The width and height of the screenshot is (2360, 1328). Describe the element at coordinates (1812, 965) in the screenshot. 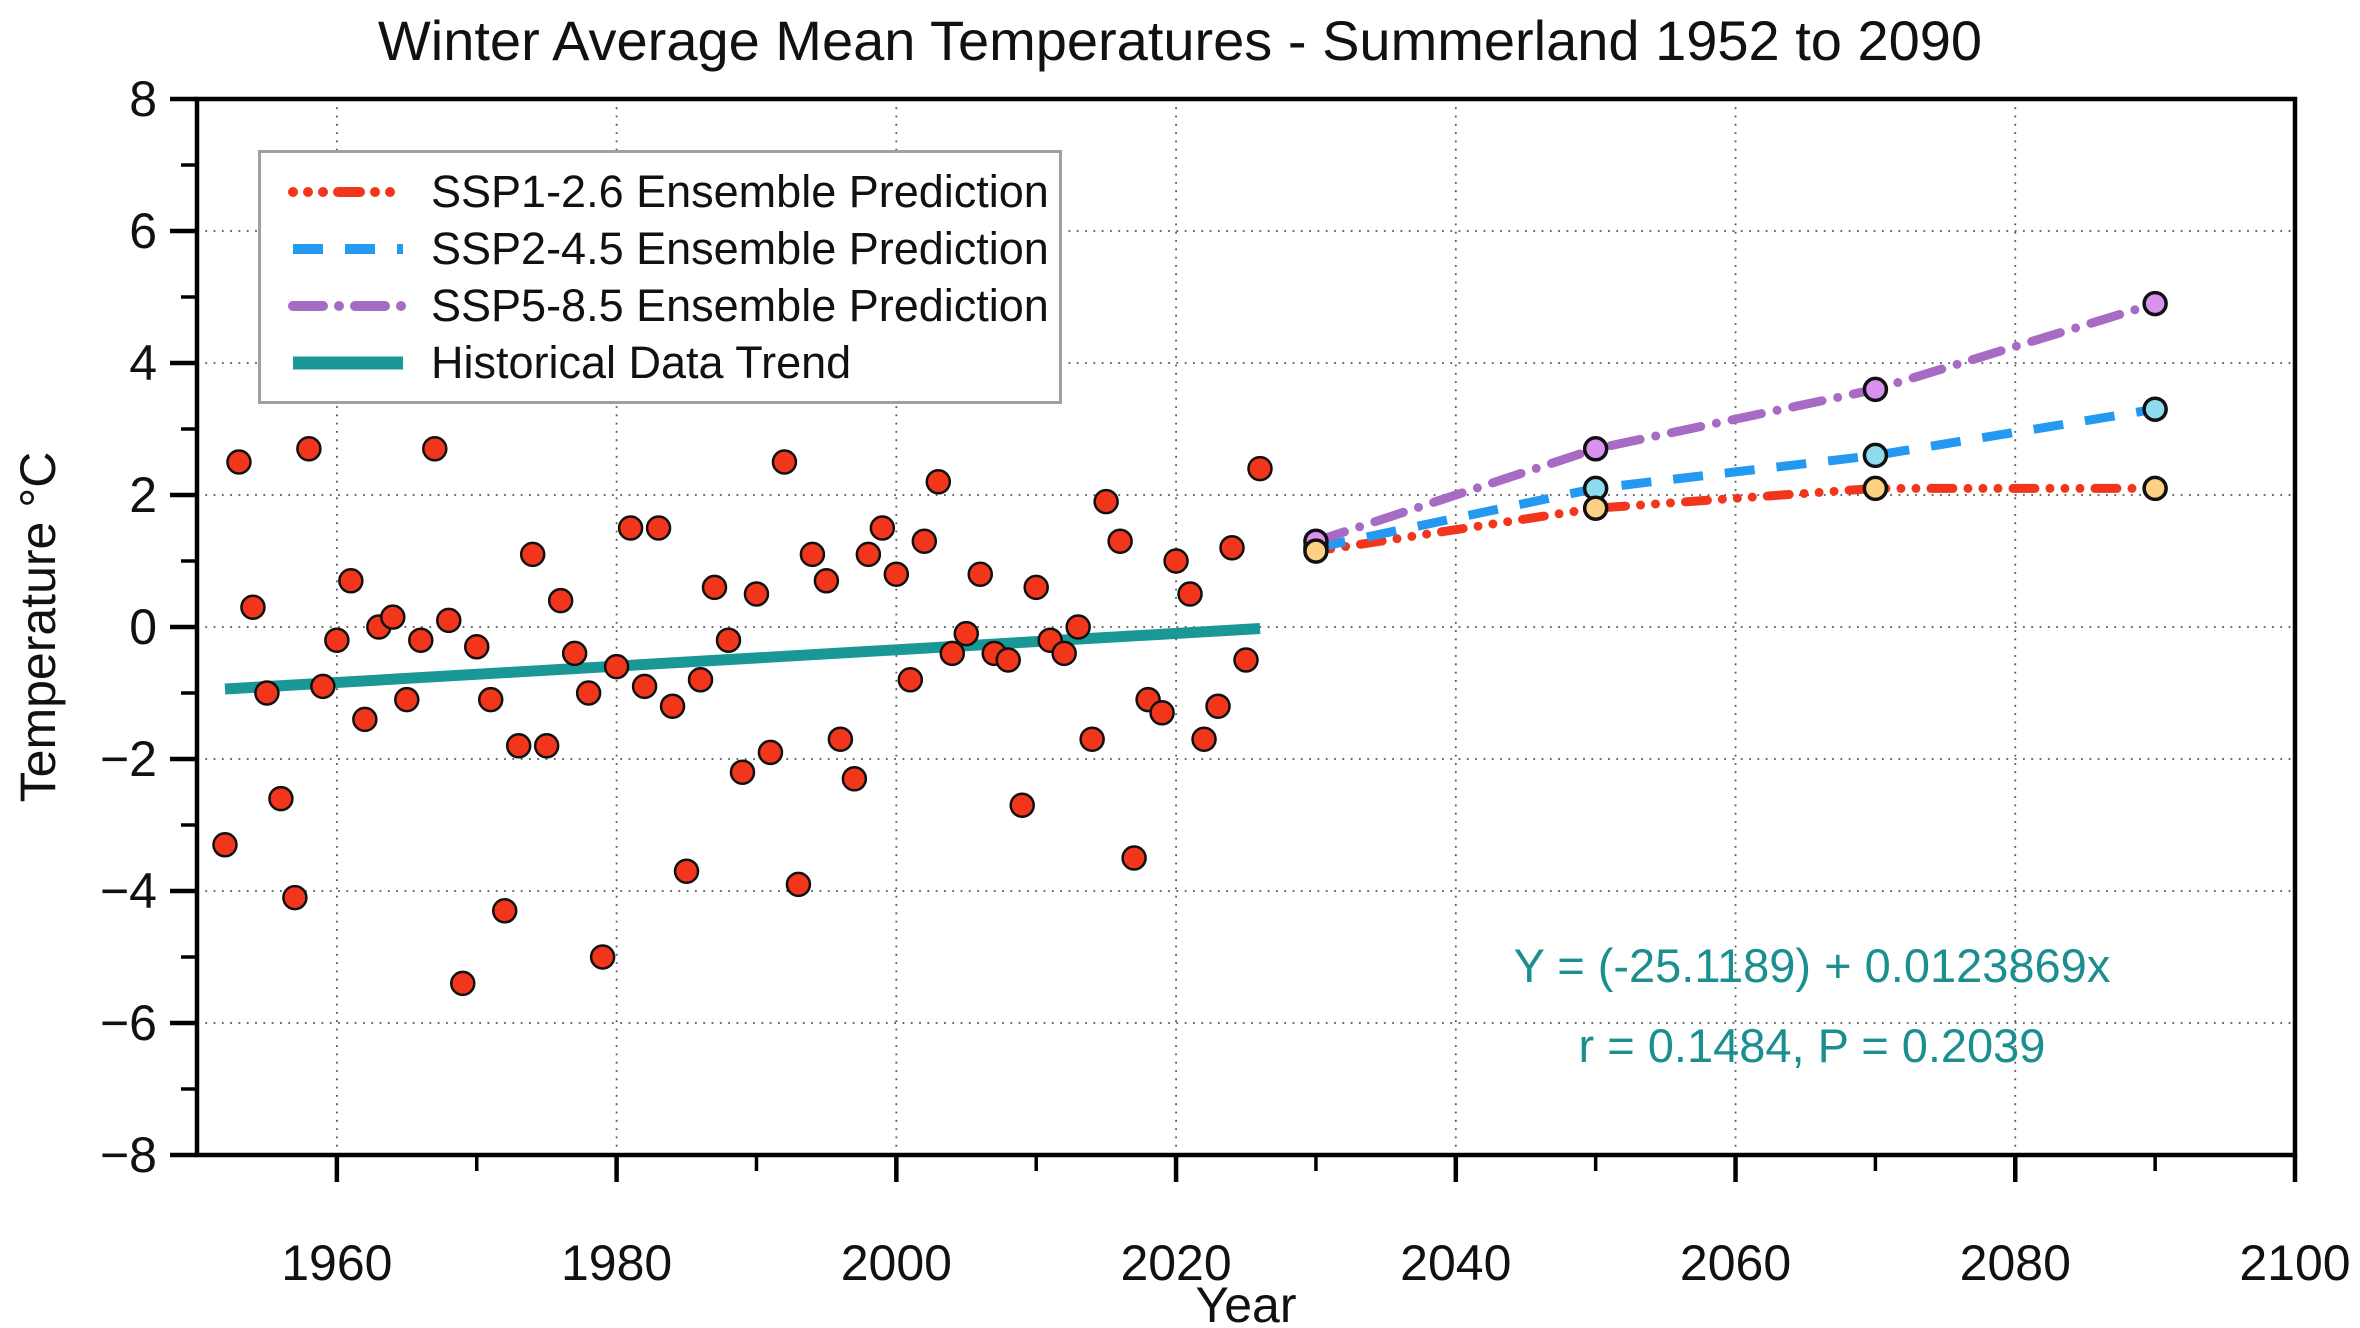

I see `regression-equation: Y = (-25.1189) + 0.0123869x` at that location.